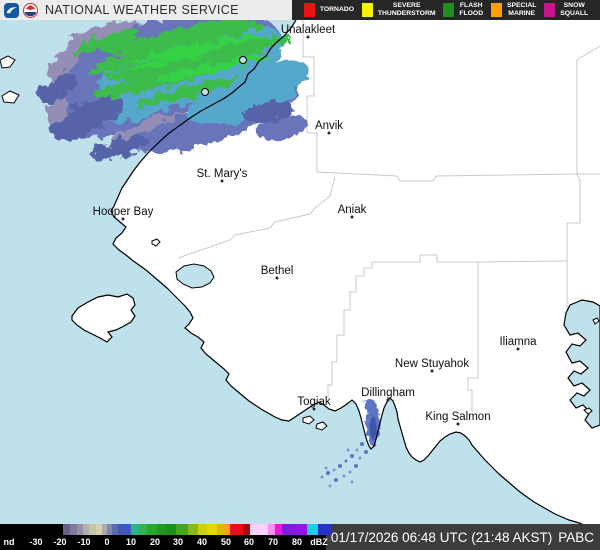 Image resolution: width=600 pixels, height=550 pixels. Describe the element at coordinates (388, 393) in the screenshot. I see `city-label-dillingham: Dillingham` at that location.